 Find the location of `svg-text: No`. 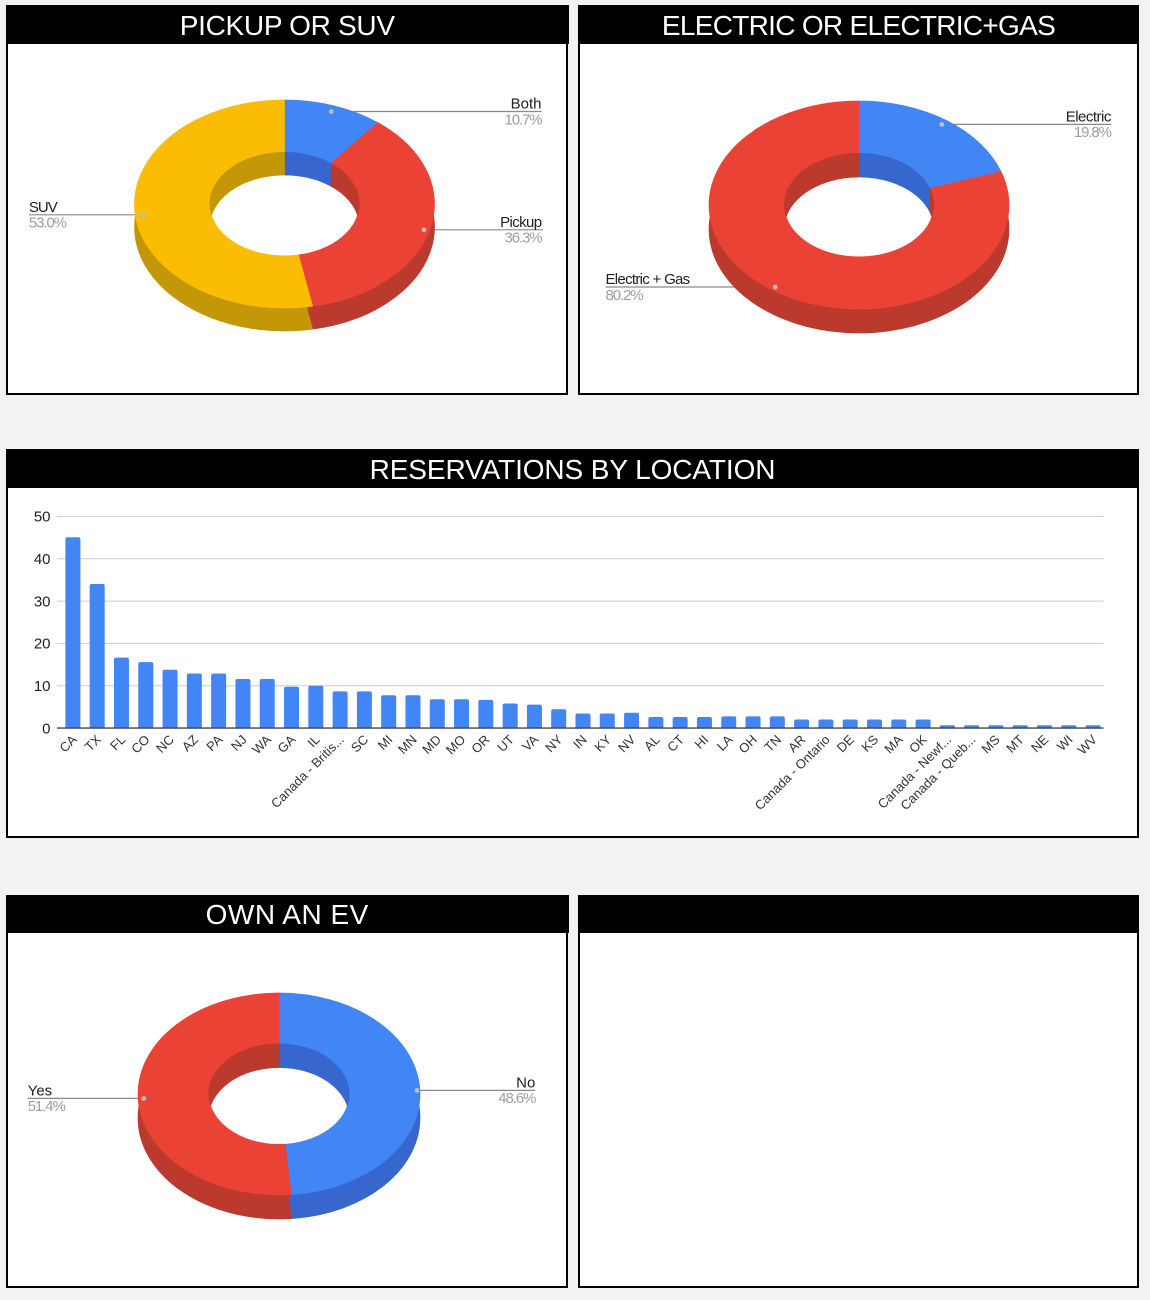

svg-text: No is located at coordinates (525, 1082).